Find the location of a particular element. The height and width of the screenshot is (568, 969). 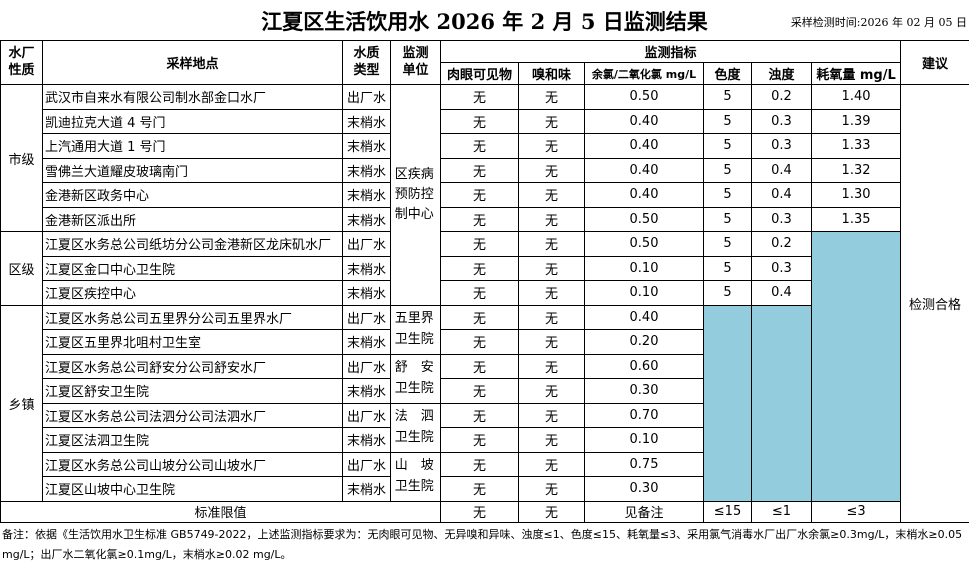

unit-cell: 山 坡卫生院 is located at coordinates (415, 476).